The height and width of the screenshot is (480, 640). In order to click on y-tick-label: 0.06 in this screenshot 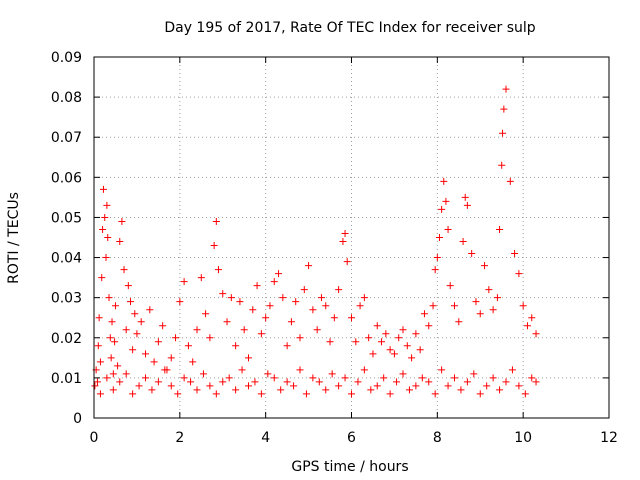, I will do `click(66, 178)`.